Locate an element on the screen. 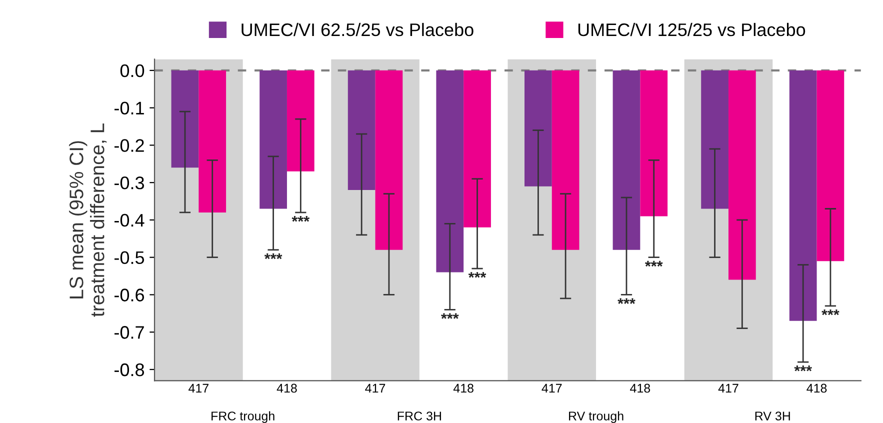  y-tick-label: -0.4 is located at coordinates (129, 220).